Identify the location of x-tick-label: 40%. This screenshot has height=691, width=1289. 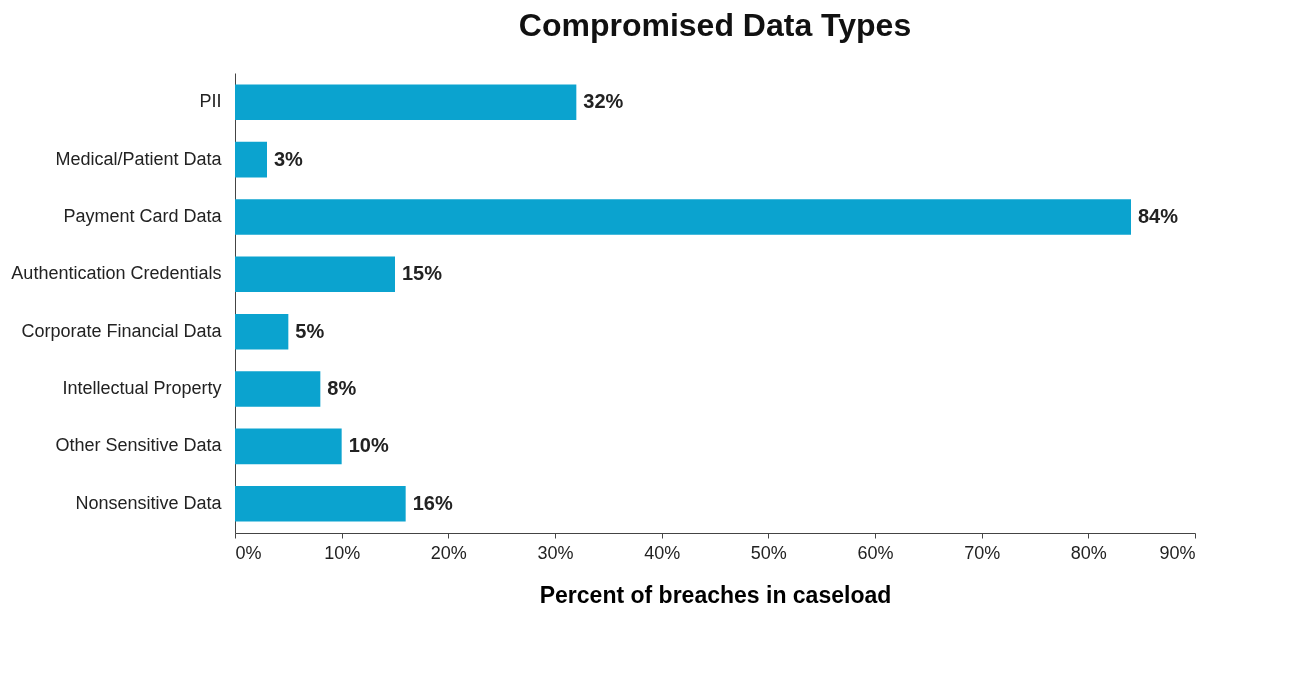
(662, 552).